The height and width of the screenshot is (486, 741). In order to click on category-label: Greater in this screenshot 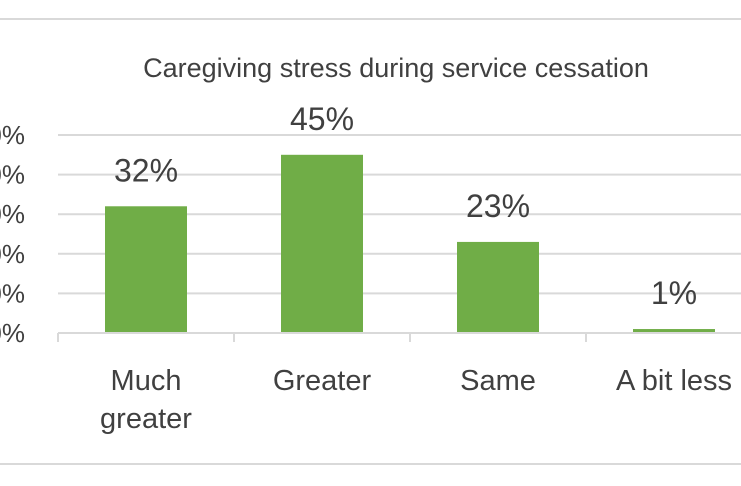, I will do `click(322, 381)`.